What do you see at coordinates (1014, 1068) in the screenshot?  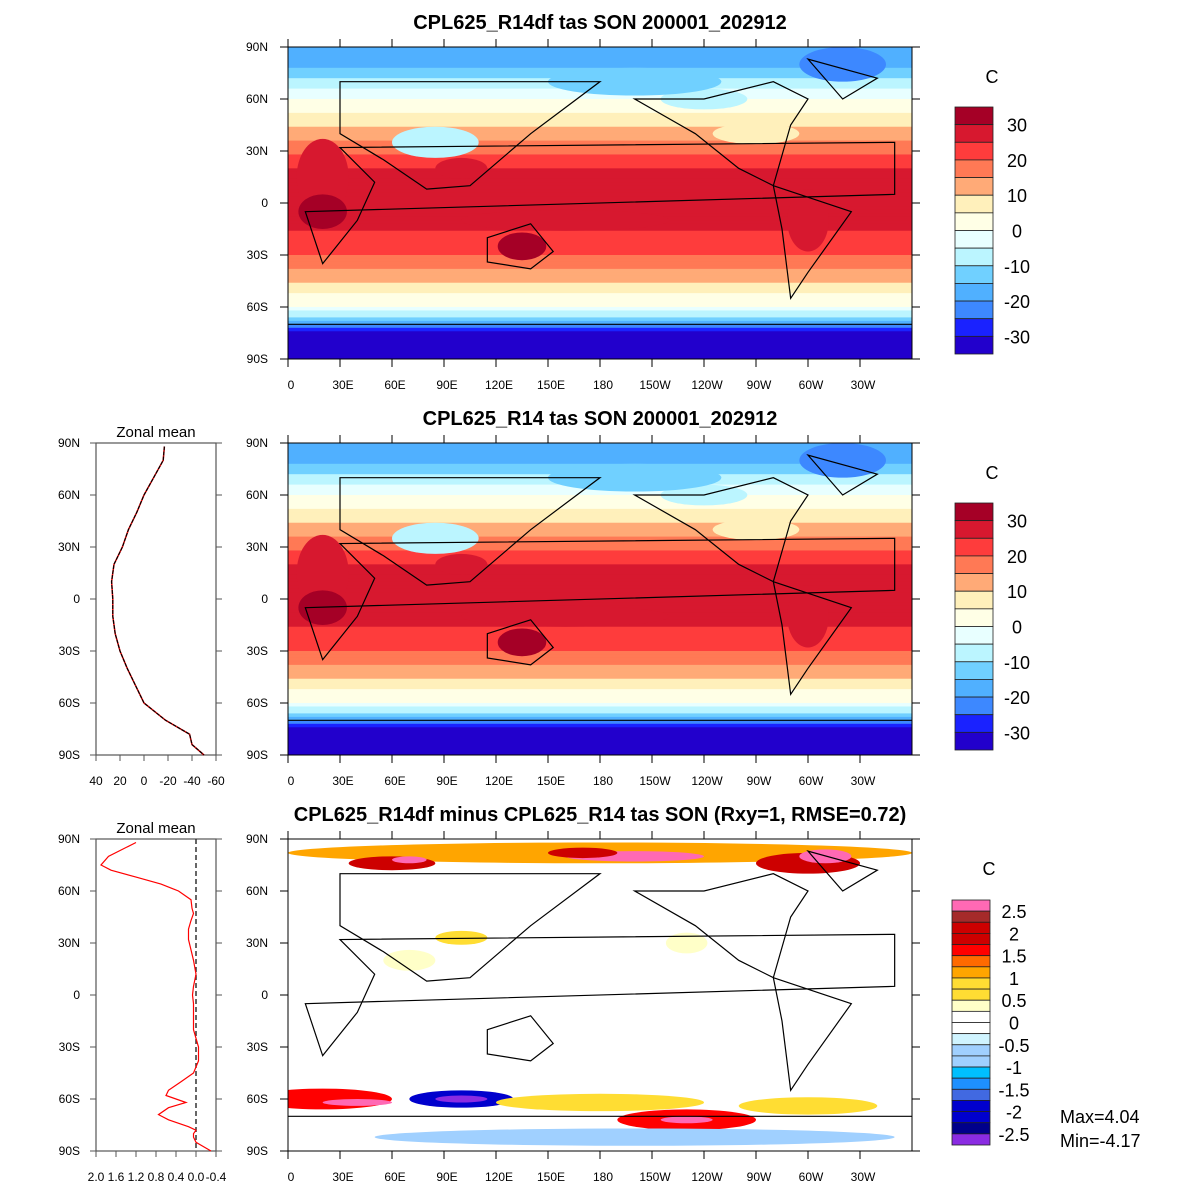 I see `colorbar-label: -1` at bounding box center [1014, 1068].